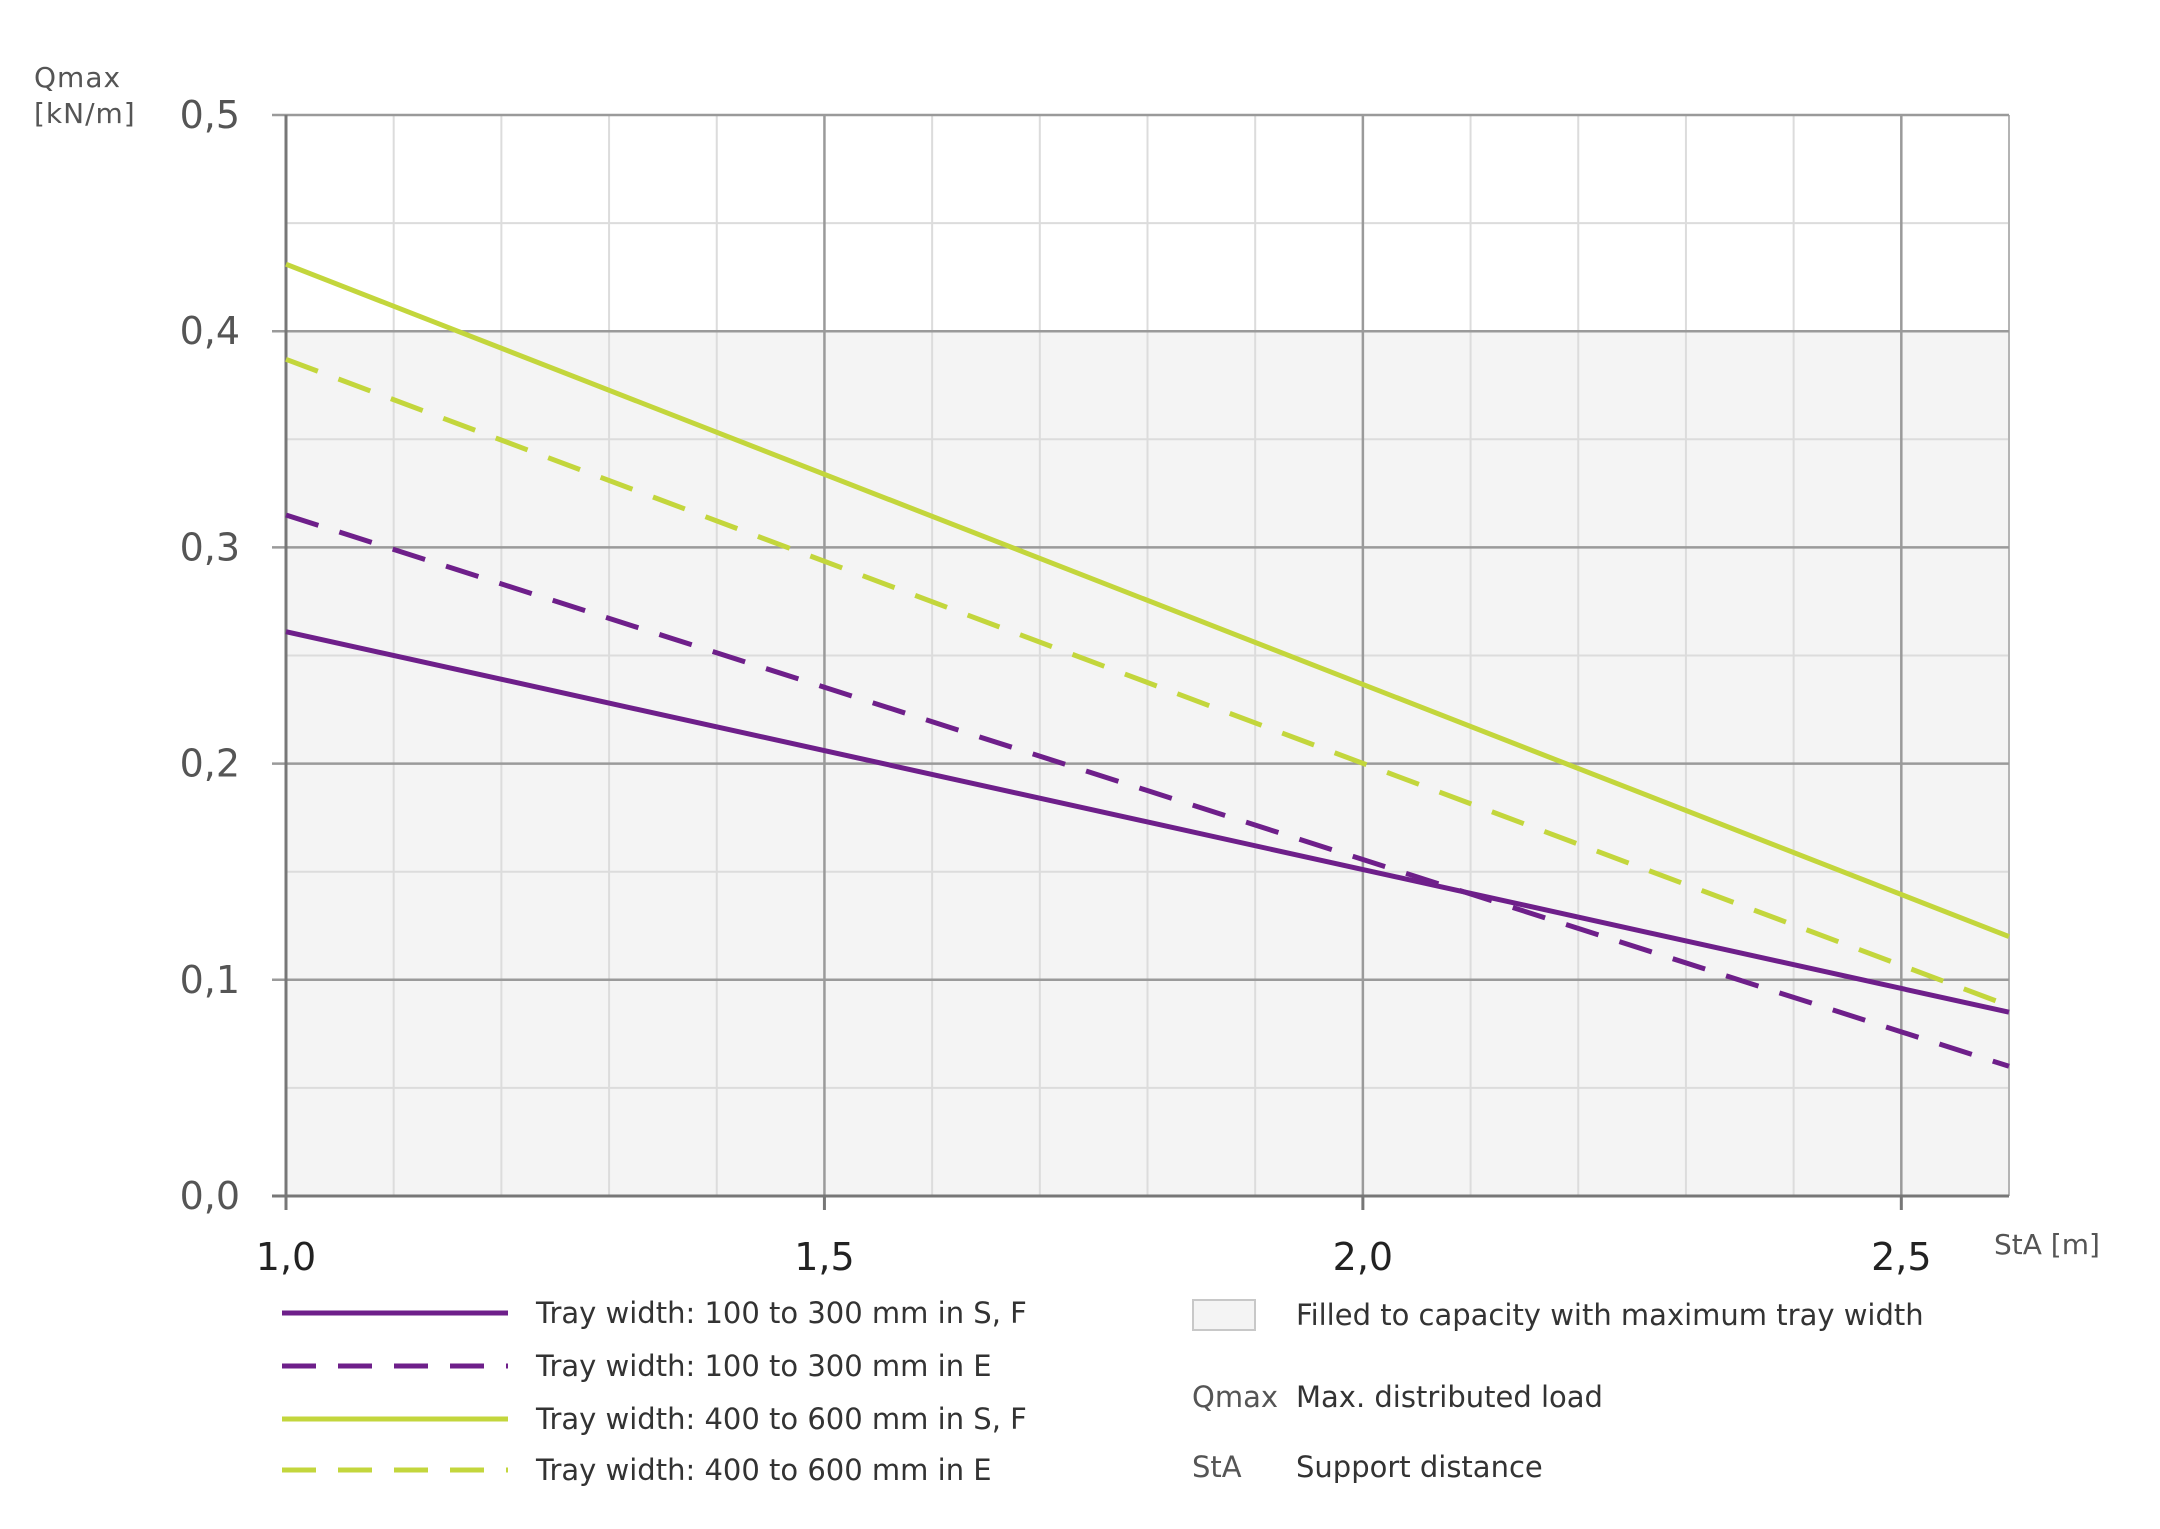 The image size is (2160, 1529). What do you see at coordinates (85, 113) in the screenshot?
I see `y-axis-label-unit: [kN/m]` at bounding box center [85, 113].